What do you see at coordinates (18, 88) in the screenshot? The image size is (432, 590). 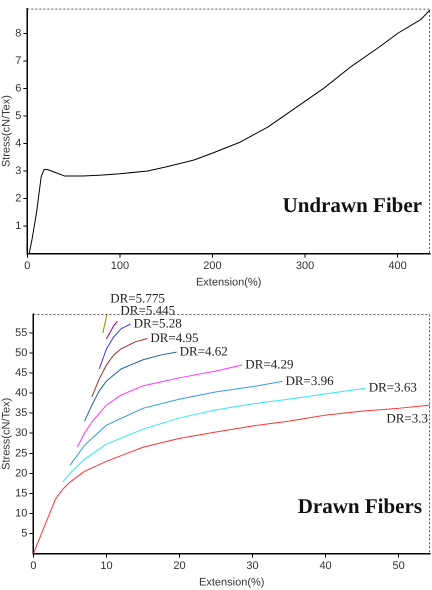 I see `y-tick-label: 6` at bounding box center [18, 88].